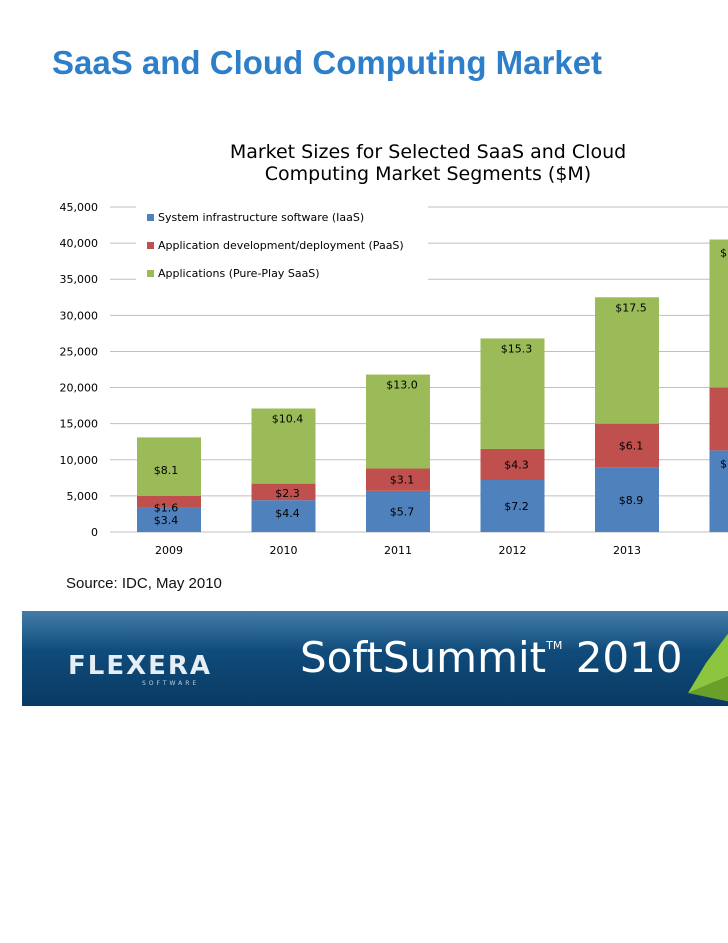 This screenshot has width=728, height=943. I want to click on y-tick-label: 25,000, so click(79, 351).